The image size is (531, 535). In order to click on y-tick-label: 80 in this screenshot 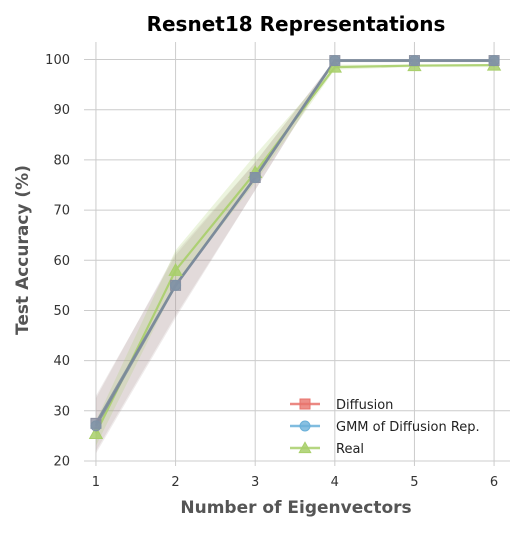, I will do `click(61, 160)`.